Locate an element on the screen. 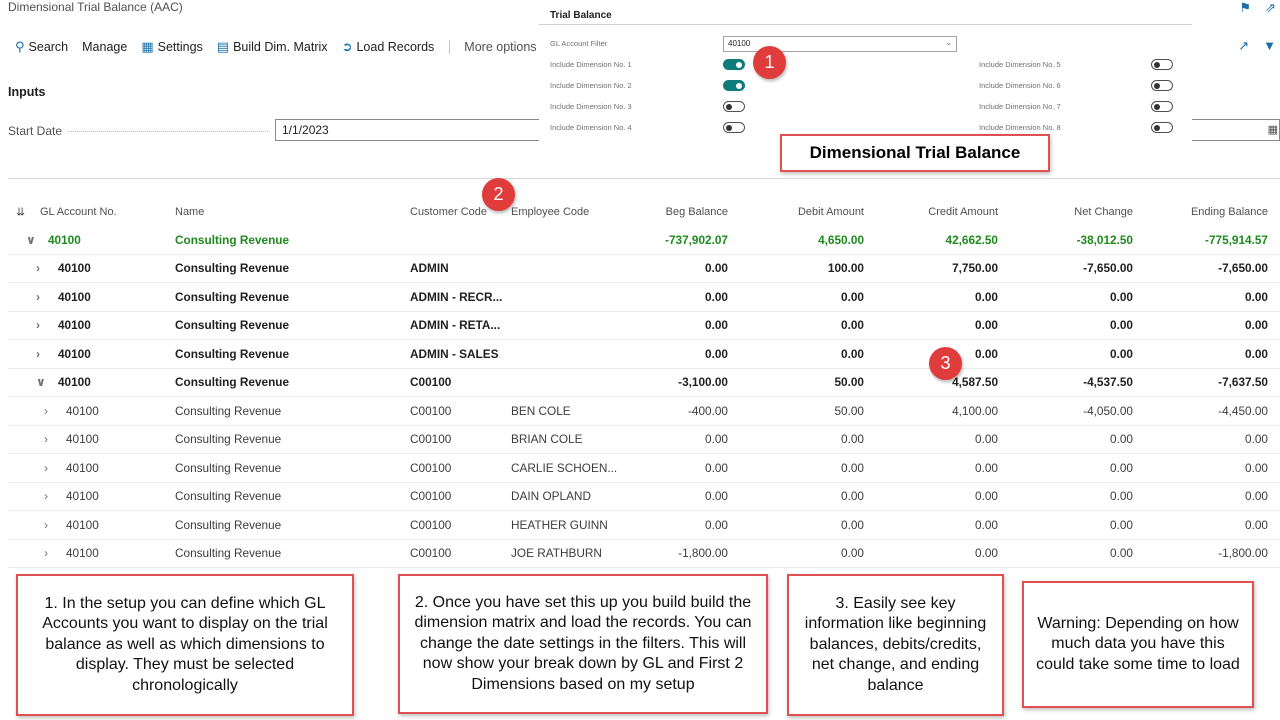 The height and width of the screenshot is (720, 1280). more-options-label: More options is located at coordinates (500, 47).